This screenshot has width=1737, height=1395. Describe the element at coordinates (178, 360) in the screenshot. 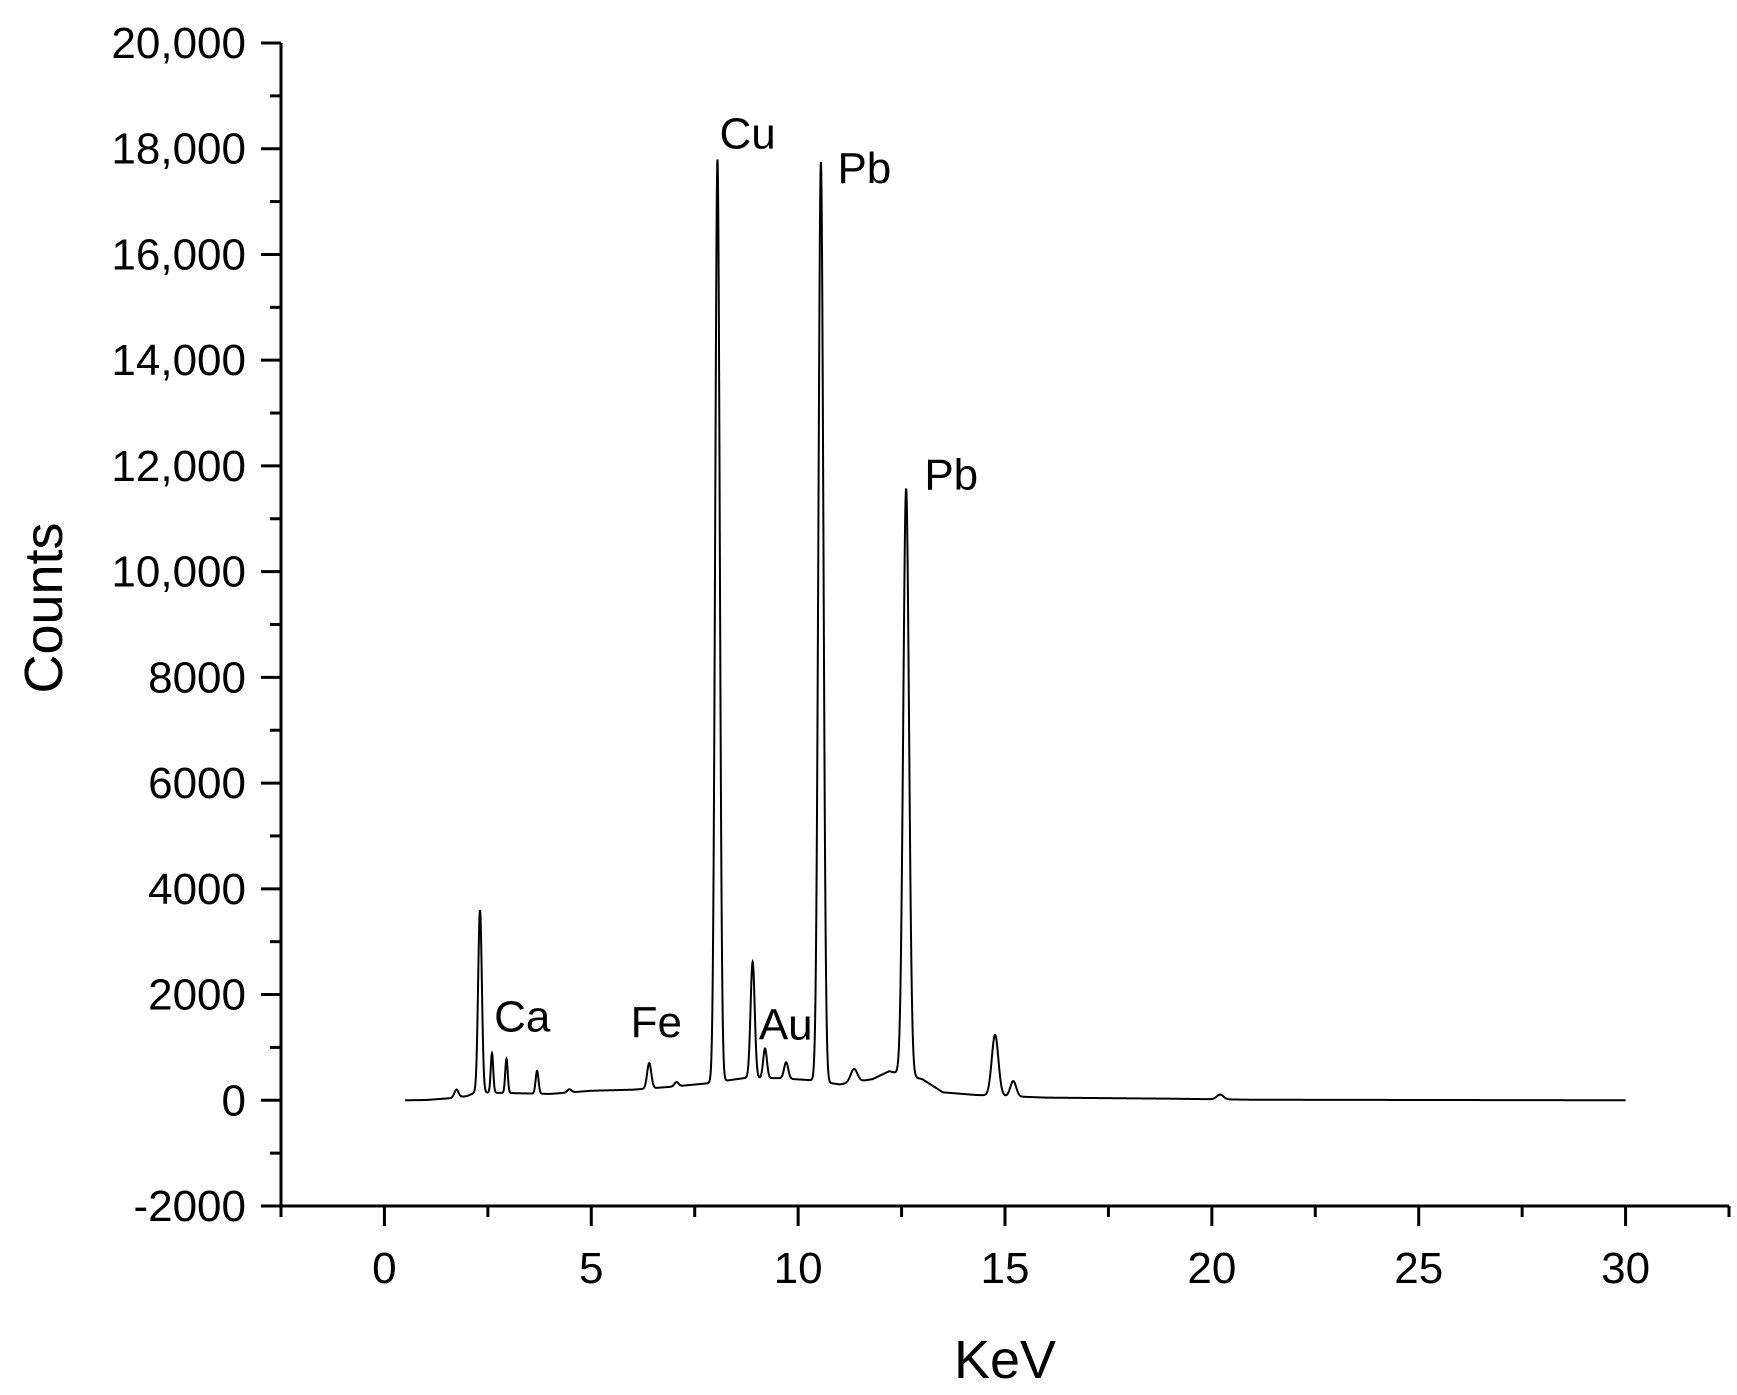

I see `y-tick-label: 14,000` at that location.